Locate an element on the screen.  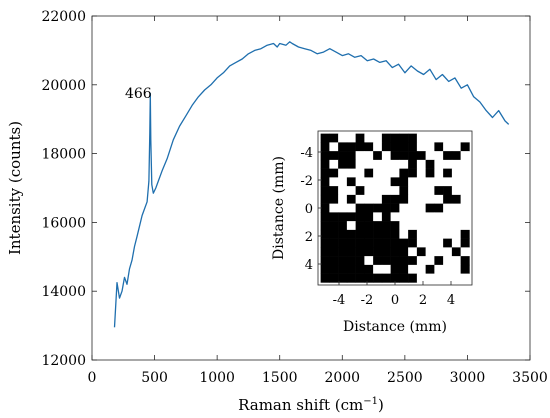
main-x-tick-label: 1500 is located at coordinates (280, 378).